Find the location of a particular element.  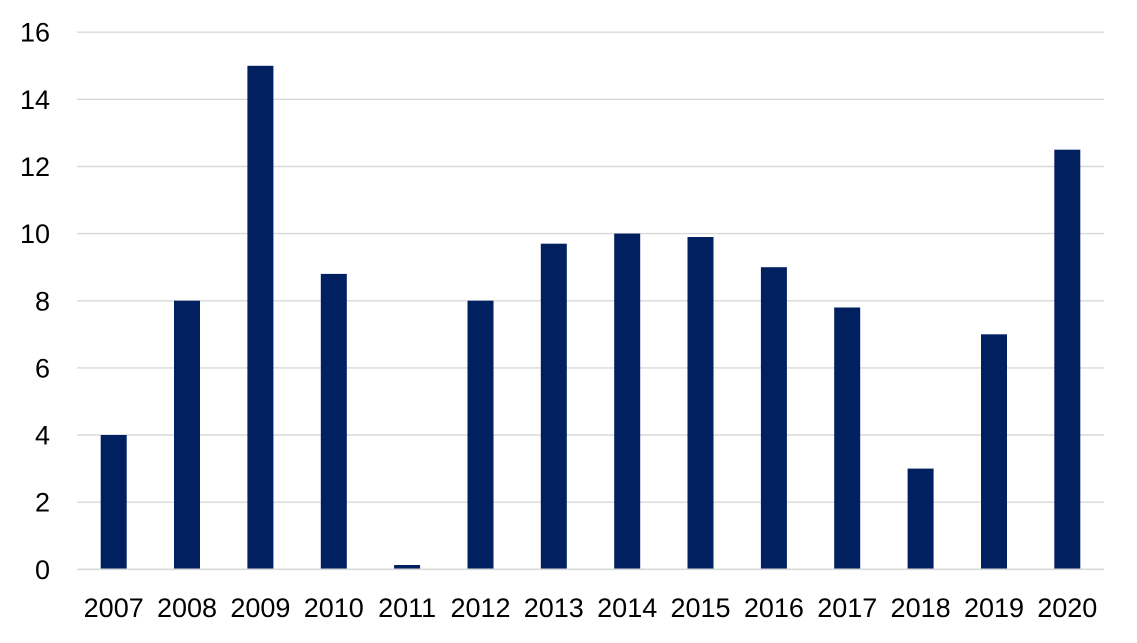

svg-text: 2017 is located at coordinates (847, 608).